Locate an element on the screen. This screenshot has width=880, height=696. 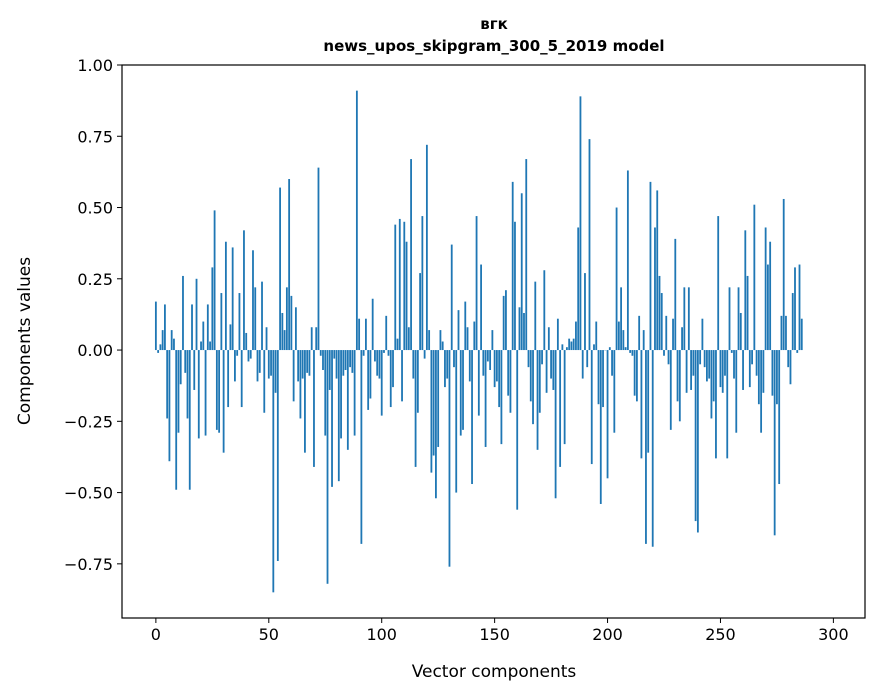
chart-subtitle: news_upos_skipgram_300_5_2019 model is located at coordinates (493, 46).